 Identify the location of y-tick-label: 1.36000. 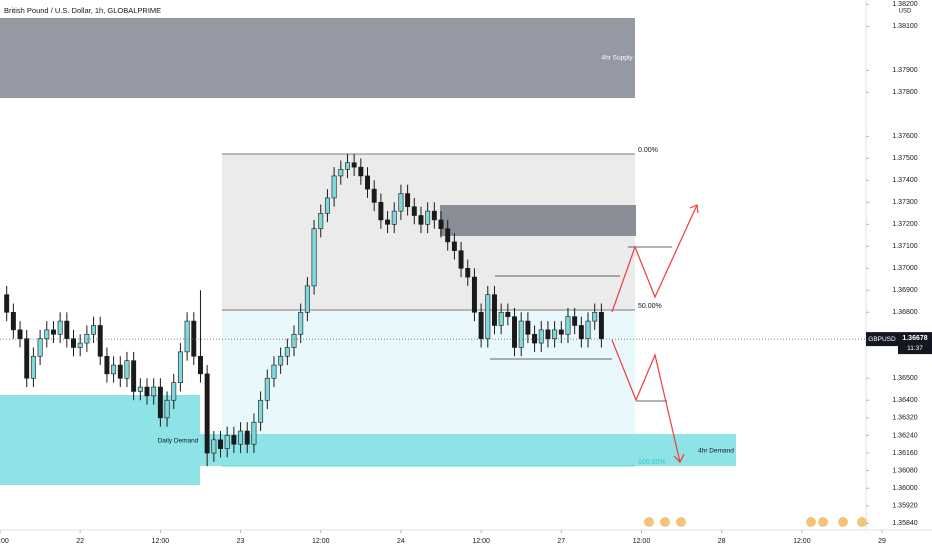
(904, 488).